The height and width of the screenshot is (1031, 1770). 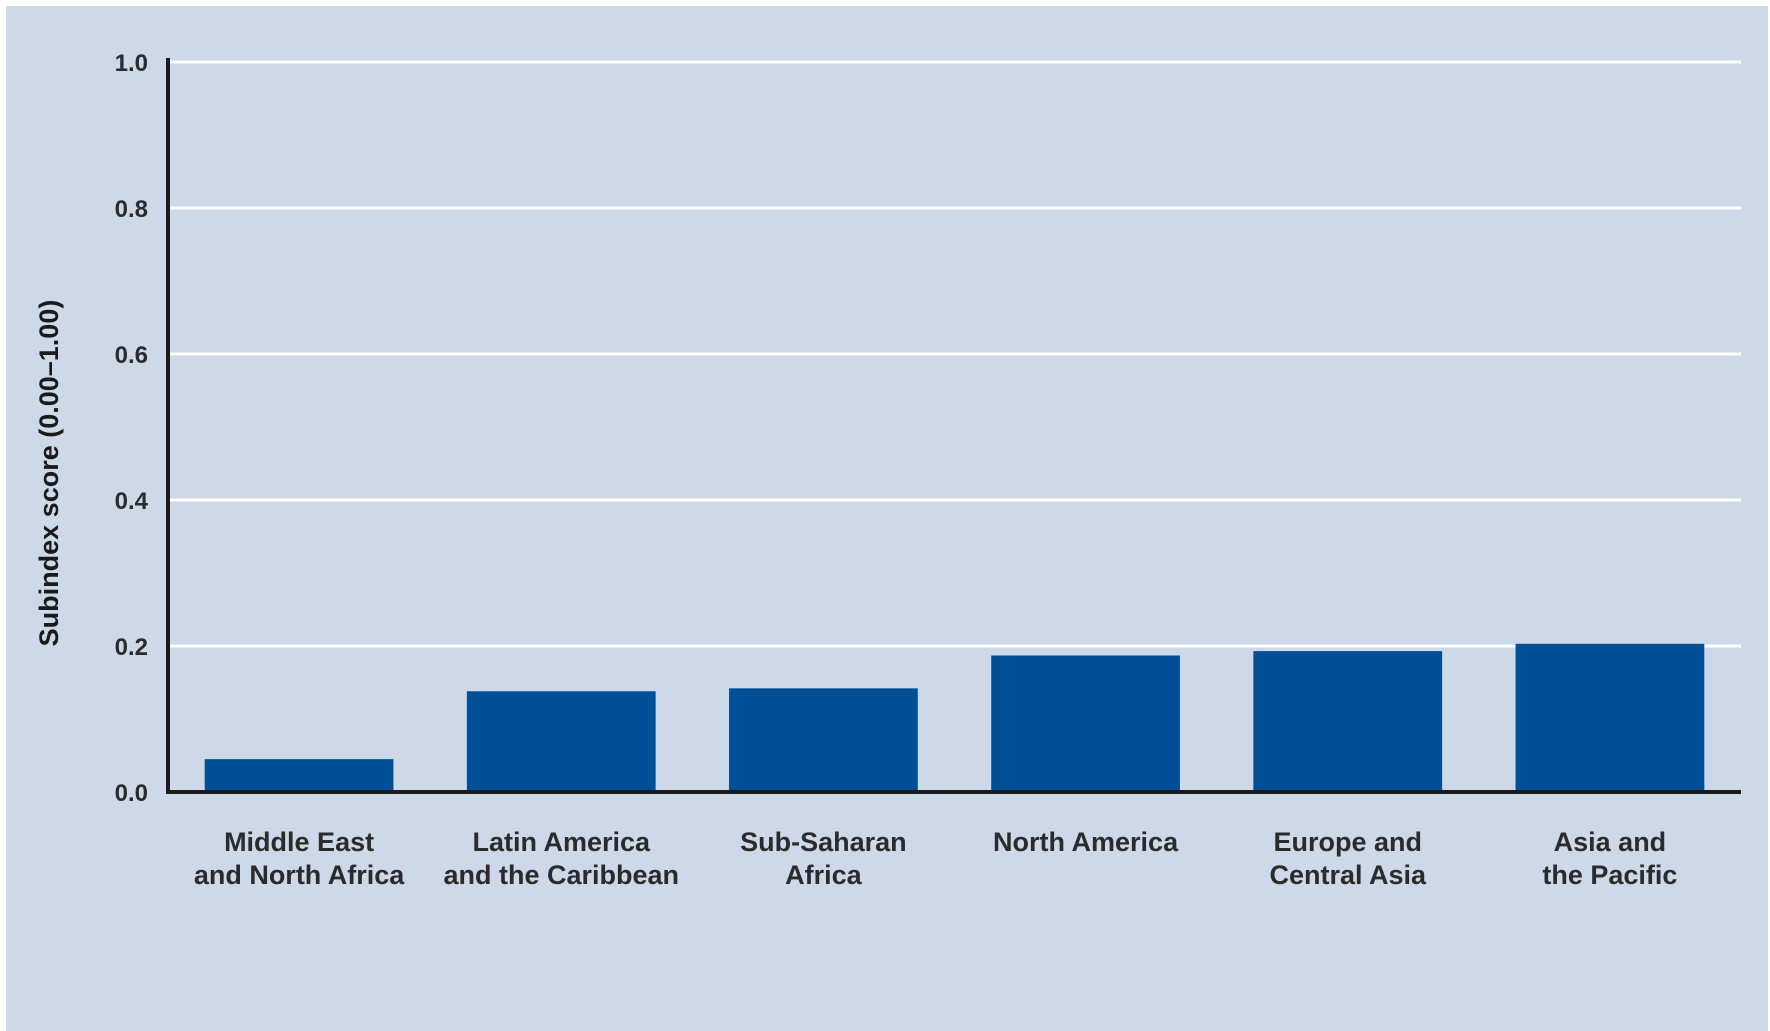 I want to click on category-label: North America, so click(x=1086, y=842).